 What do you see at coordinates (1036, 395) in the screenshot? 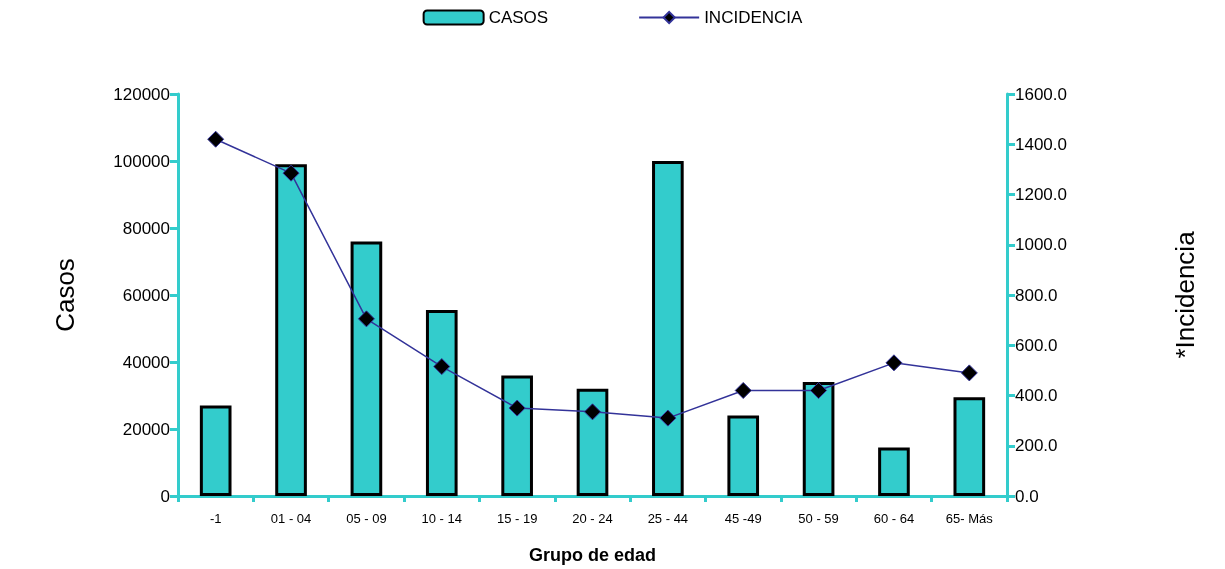
I see `y2-tick-label: 400.0` at bounding box center [1036, 395].